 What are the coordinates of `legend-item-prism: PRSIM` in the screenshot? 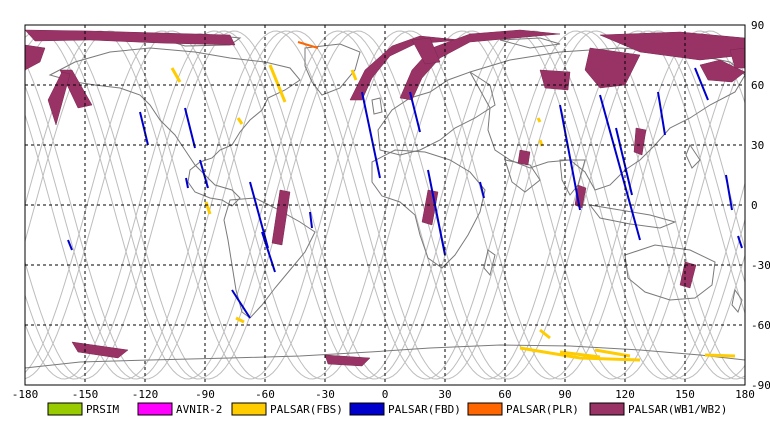 It's located at (83, 409).